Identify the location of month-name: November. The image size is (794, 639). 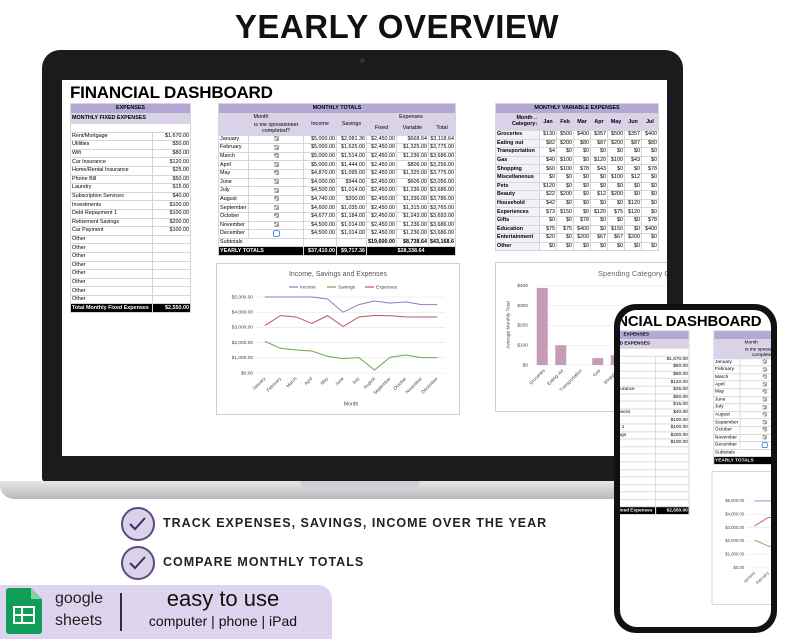
(727, 438).